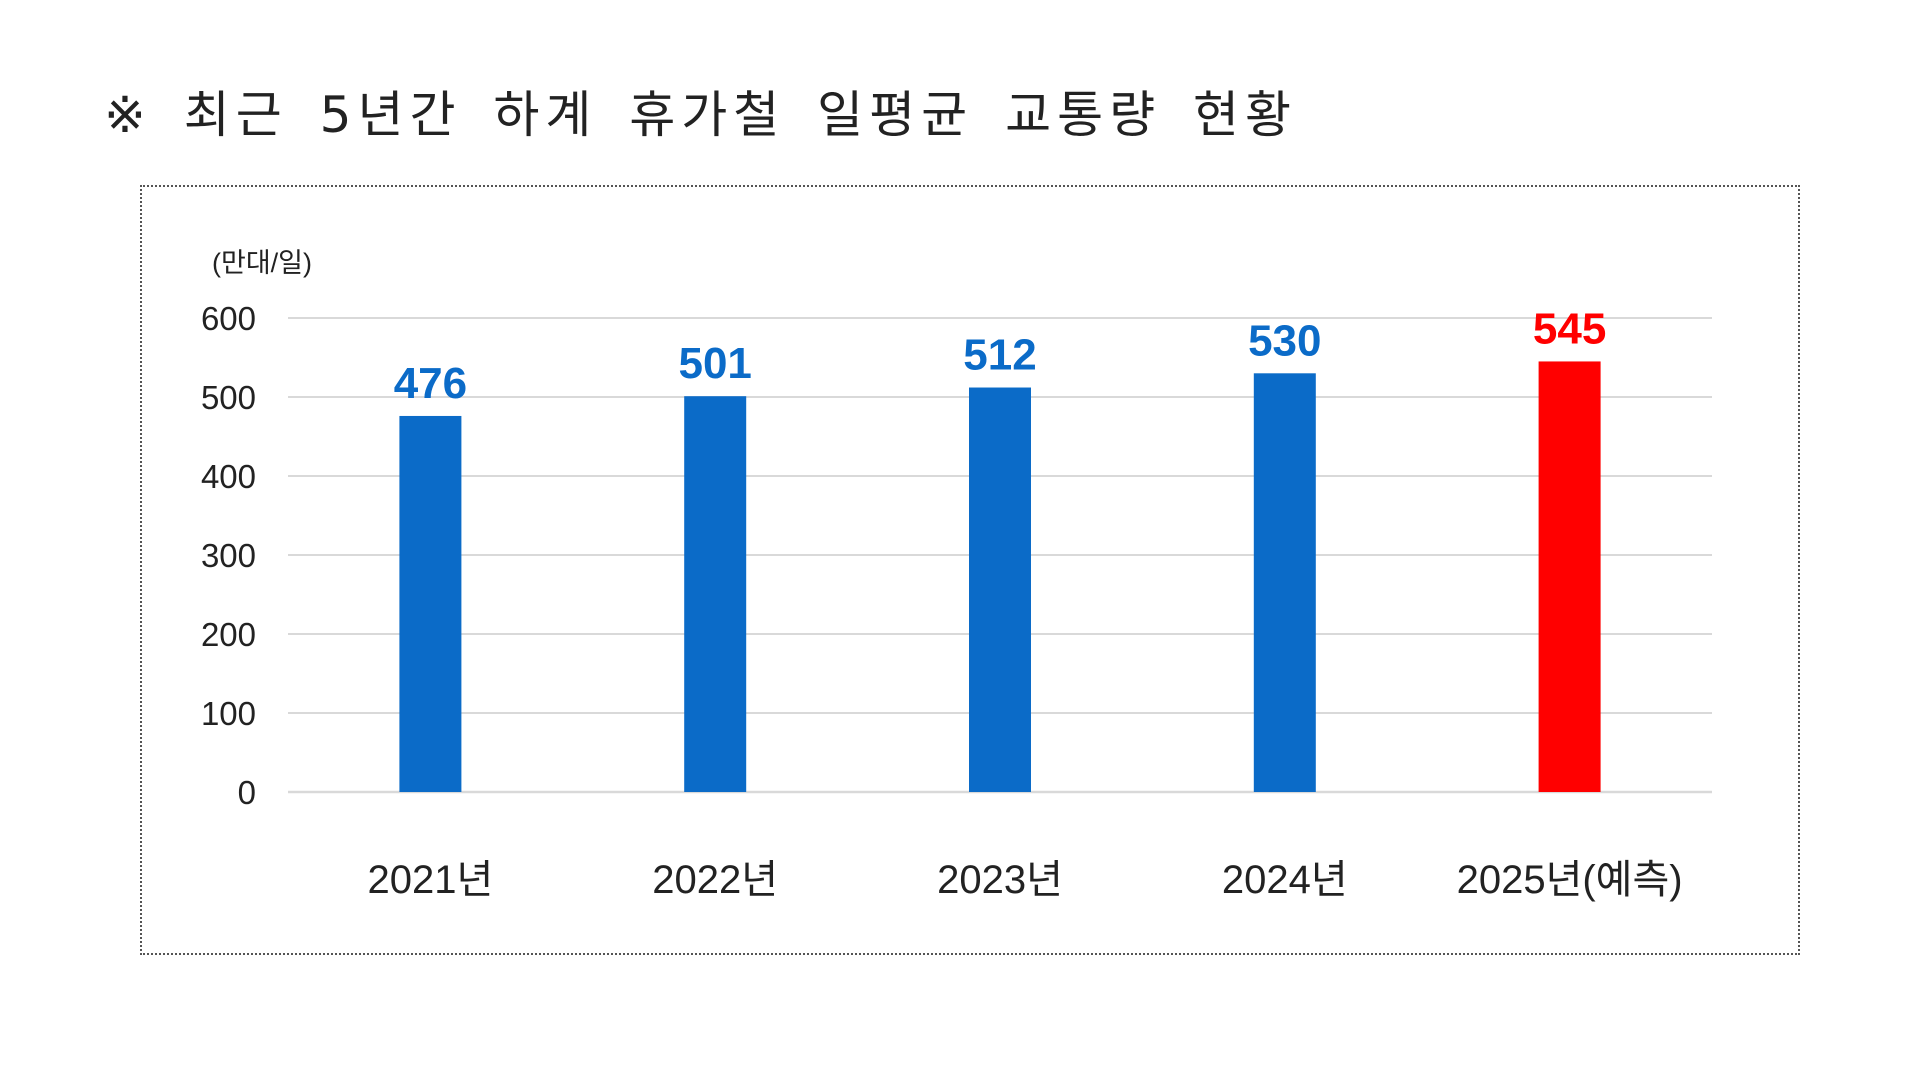  What do you see at coordinates (262, 263) in the screenshot?
I see `y-axis-unit: (만대/일)` at bounding box center [262, 263].